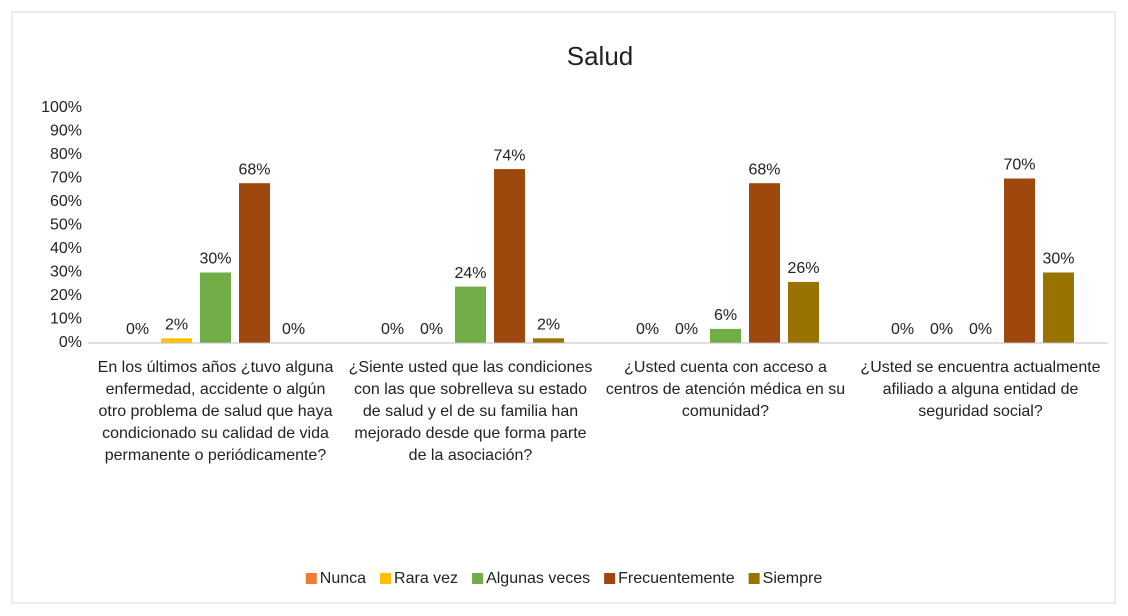 The image size is (1128, 616). I want to click on legend-label: Nunca, so click(343, 578).